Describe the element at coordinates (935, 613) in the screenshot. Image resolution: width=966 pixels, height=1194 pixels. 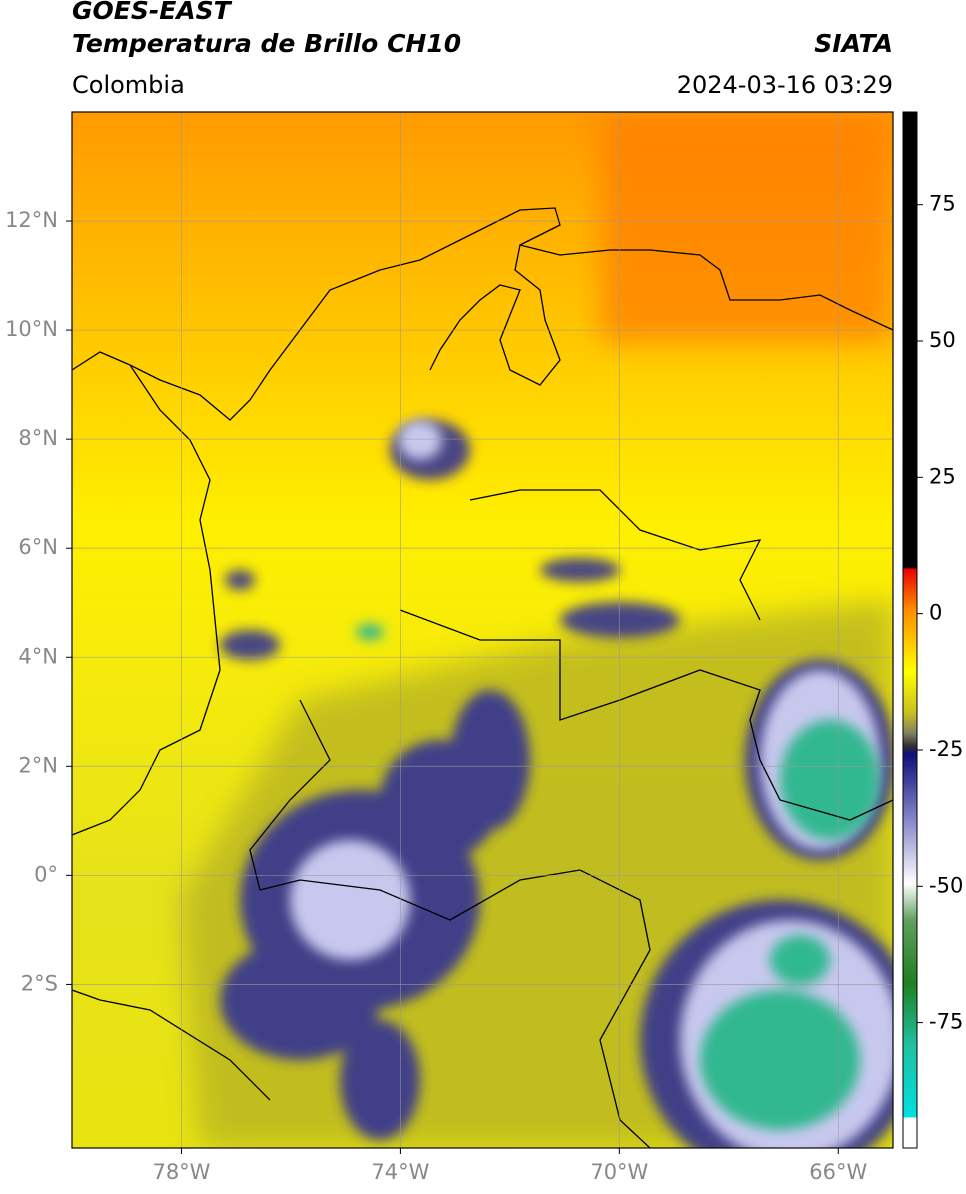
I see `colorbar-label: 0` at that location.